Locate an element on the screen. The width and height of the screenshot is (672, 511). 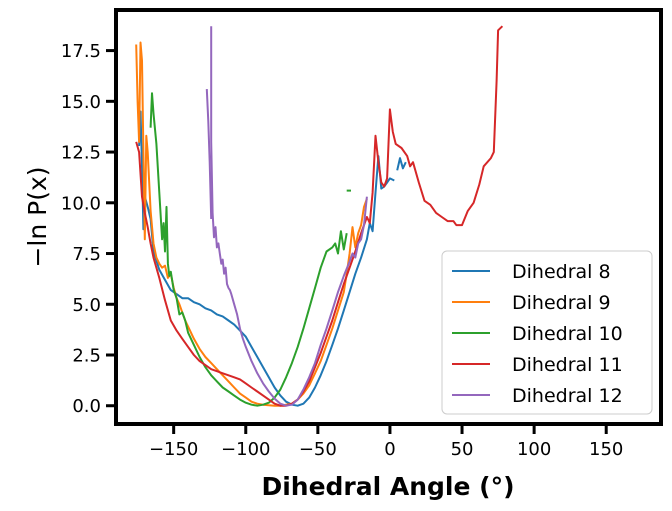
x-tick-label: 100 is located at coordinates (534, 449).